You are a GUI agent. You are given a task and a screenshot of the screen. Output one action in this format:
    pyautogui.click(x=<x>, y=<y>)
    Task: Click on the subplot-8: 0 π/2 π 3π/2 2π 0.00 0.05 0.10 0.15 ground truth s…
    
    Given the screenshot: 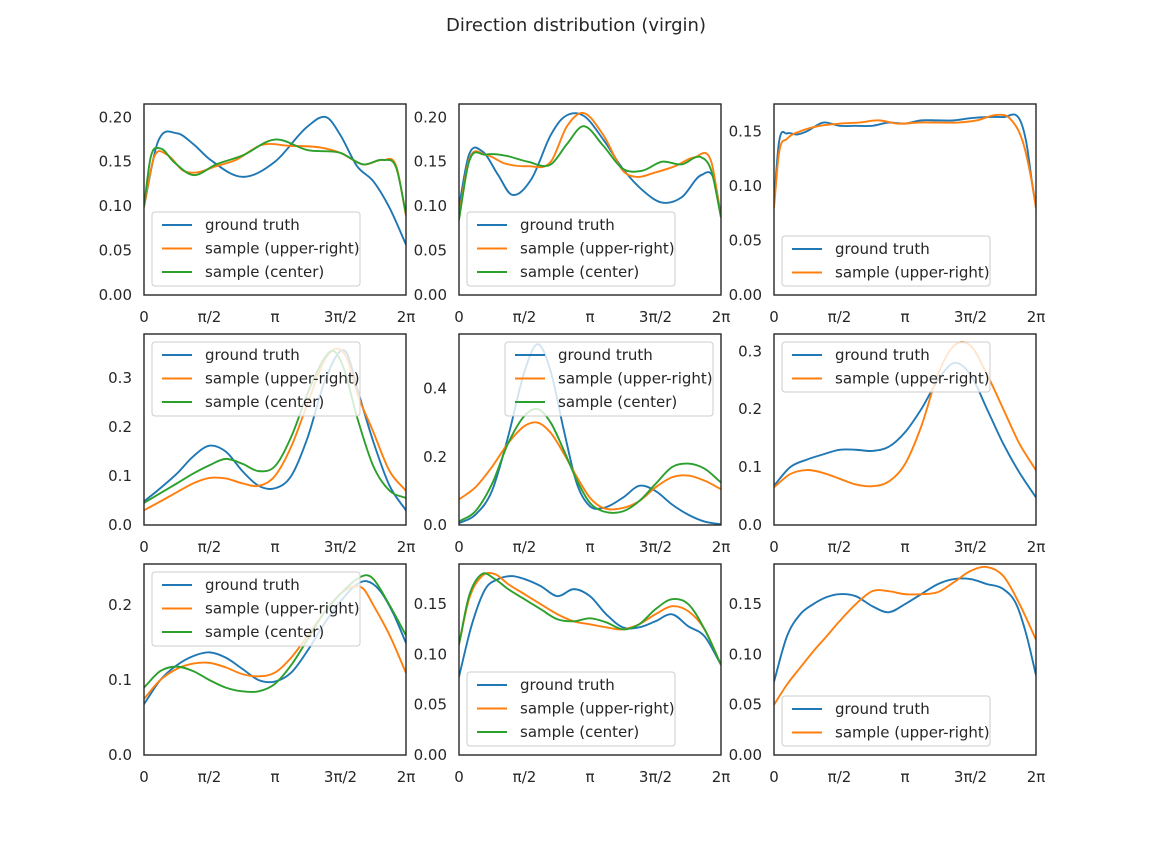 What is the action you would take?
    pyautogui.click(x=572, y=674)
    